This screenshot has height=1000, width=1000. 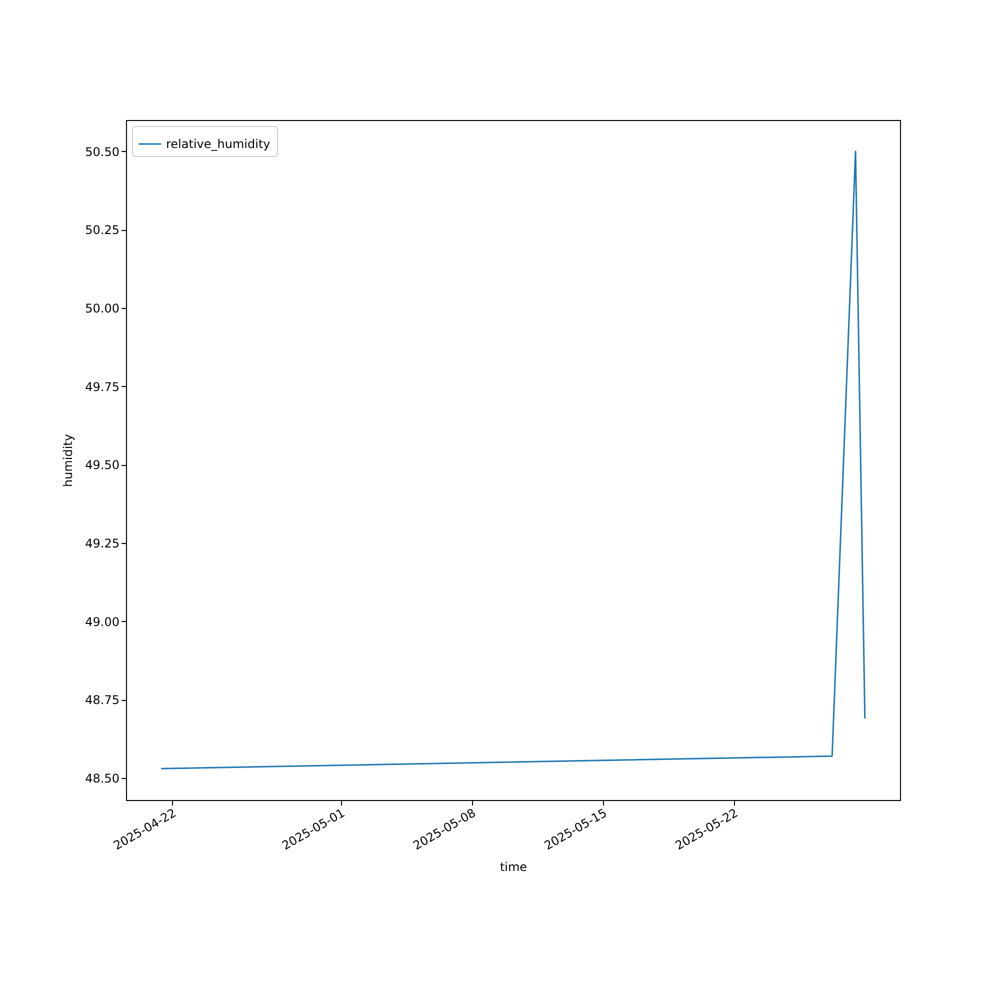 What do you see at coordinates (102, 543) in the screenshot?
I see `y-tick-label: 49.25` at bounding box center [102, 543].